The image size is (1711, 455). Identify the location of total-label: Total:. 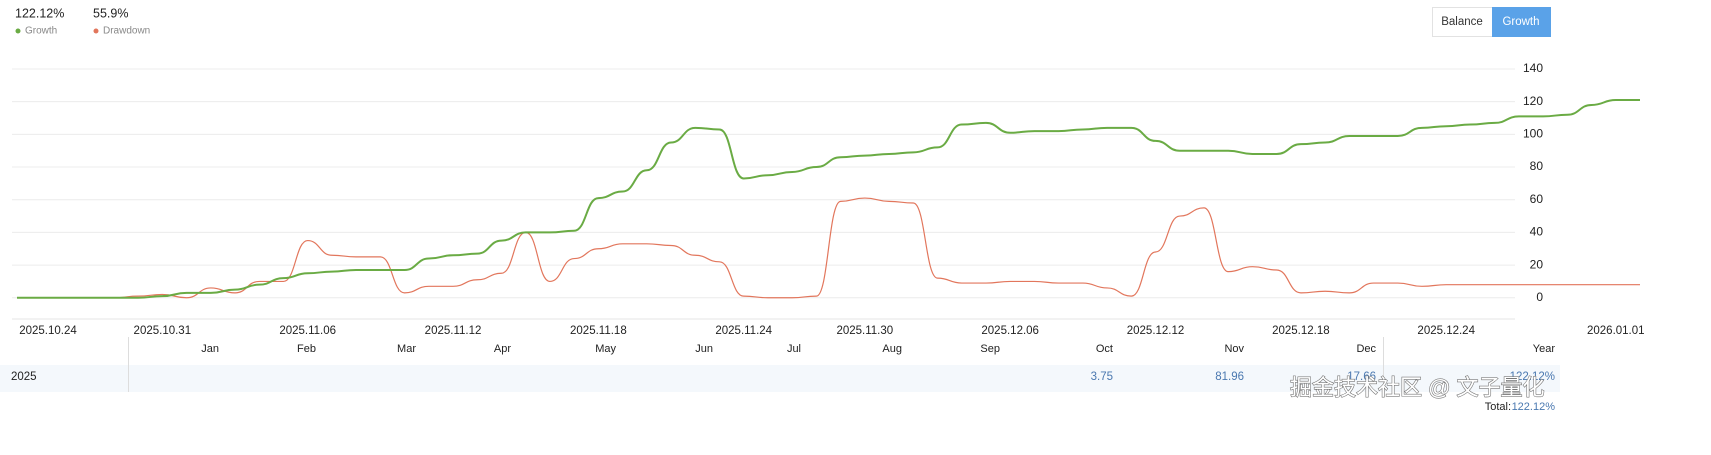
(1498, 407).